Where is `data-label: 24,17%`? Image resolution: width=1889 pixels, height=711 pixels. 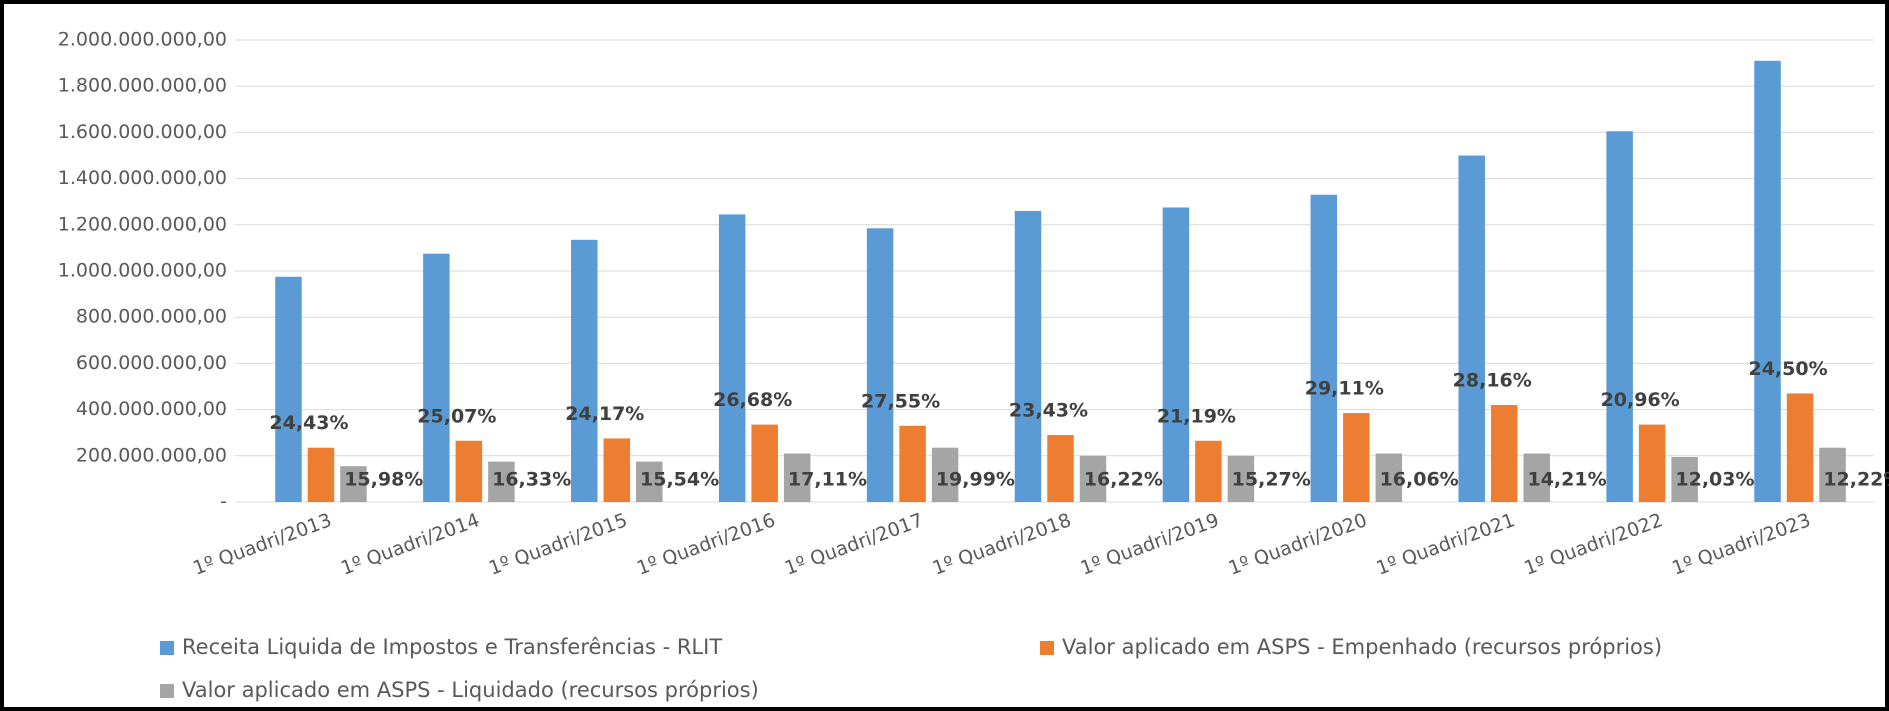
data-label: 24,17% is located at coordinates (604, 414).